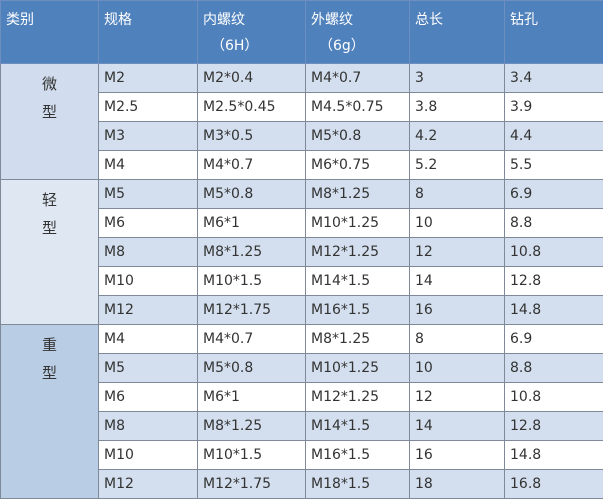 The height and width of the screenshot is (499, 603). What do you see at coordinates (554, 165) in the screenshot?
I see `drill-hole-cell: 5.5` at bounding box center [554, 165].